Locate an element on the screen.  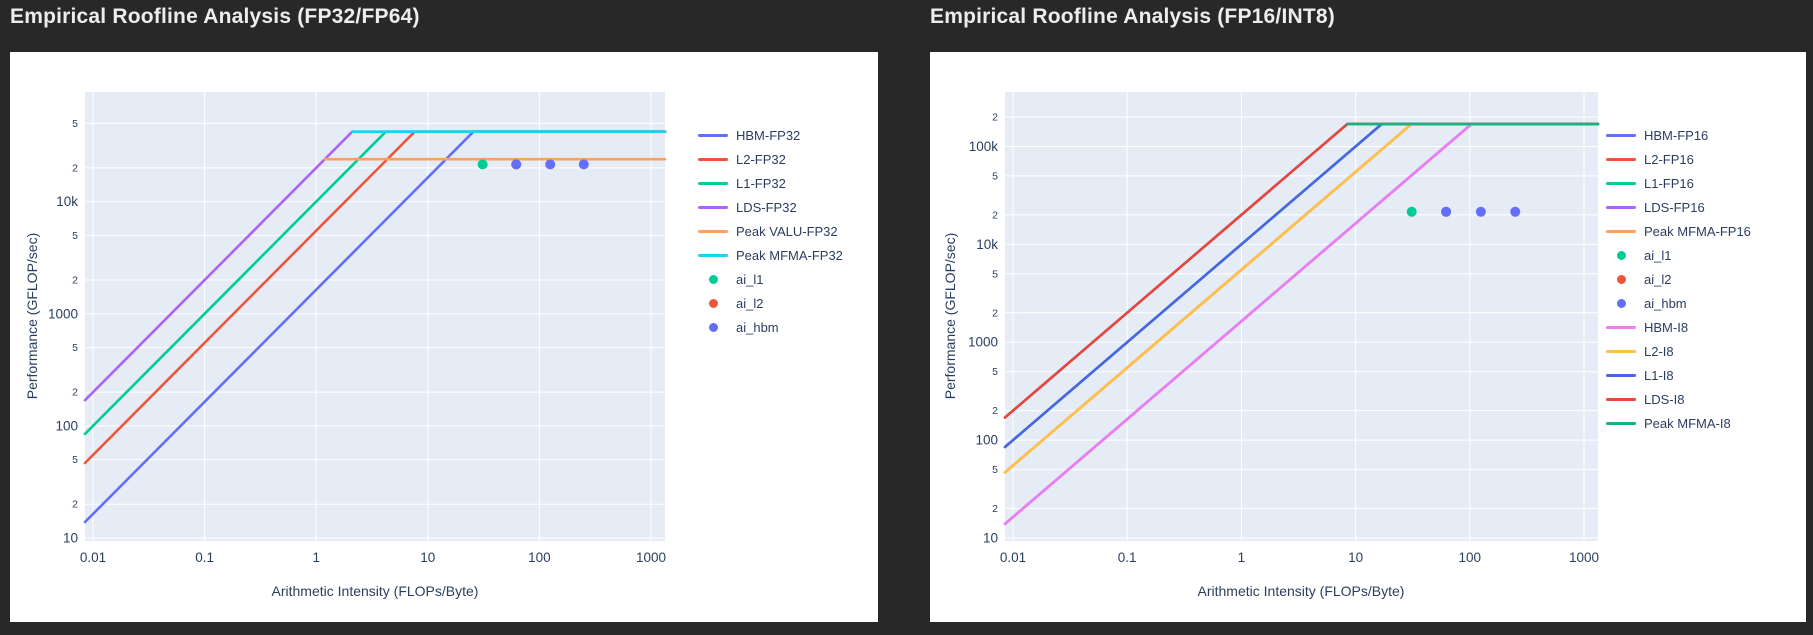
legend-item-hbm-fp32: HBM-FP32 is located at coordinates (770, 135).